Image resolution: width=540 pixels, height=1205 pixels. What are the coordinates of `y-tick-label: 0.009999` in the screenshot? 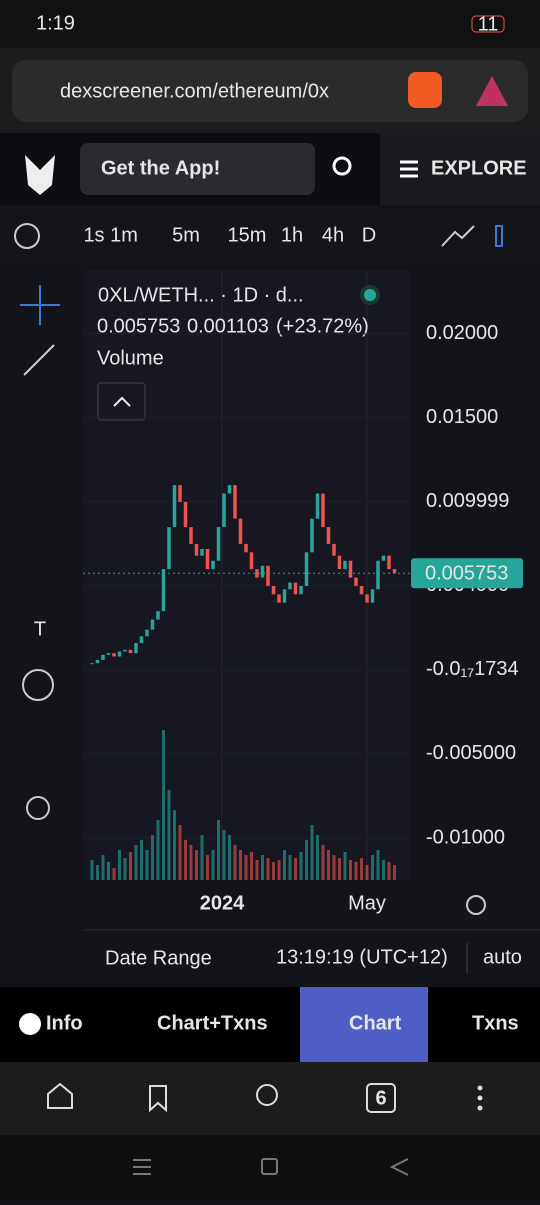 It's located at (467, 501).